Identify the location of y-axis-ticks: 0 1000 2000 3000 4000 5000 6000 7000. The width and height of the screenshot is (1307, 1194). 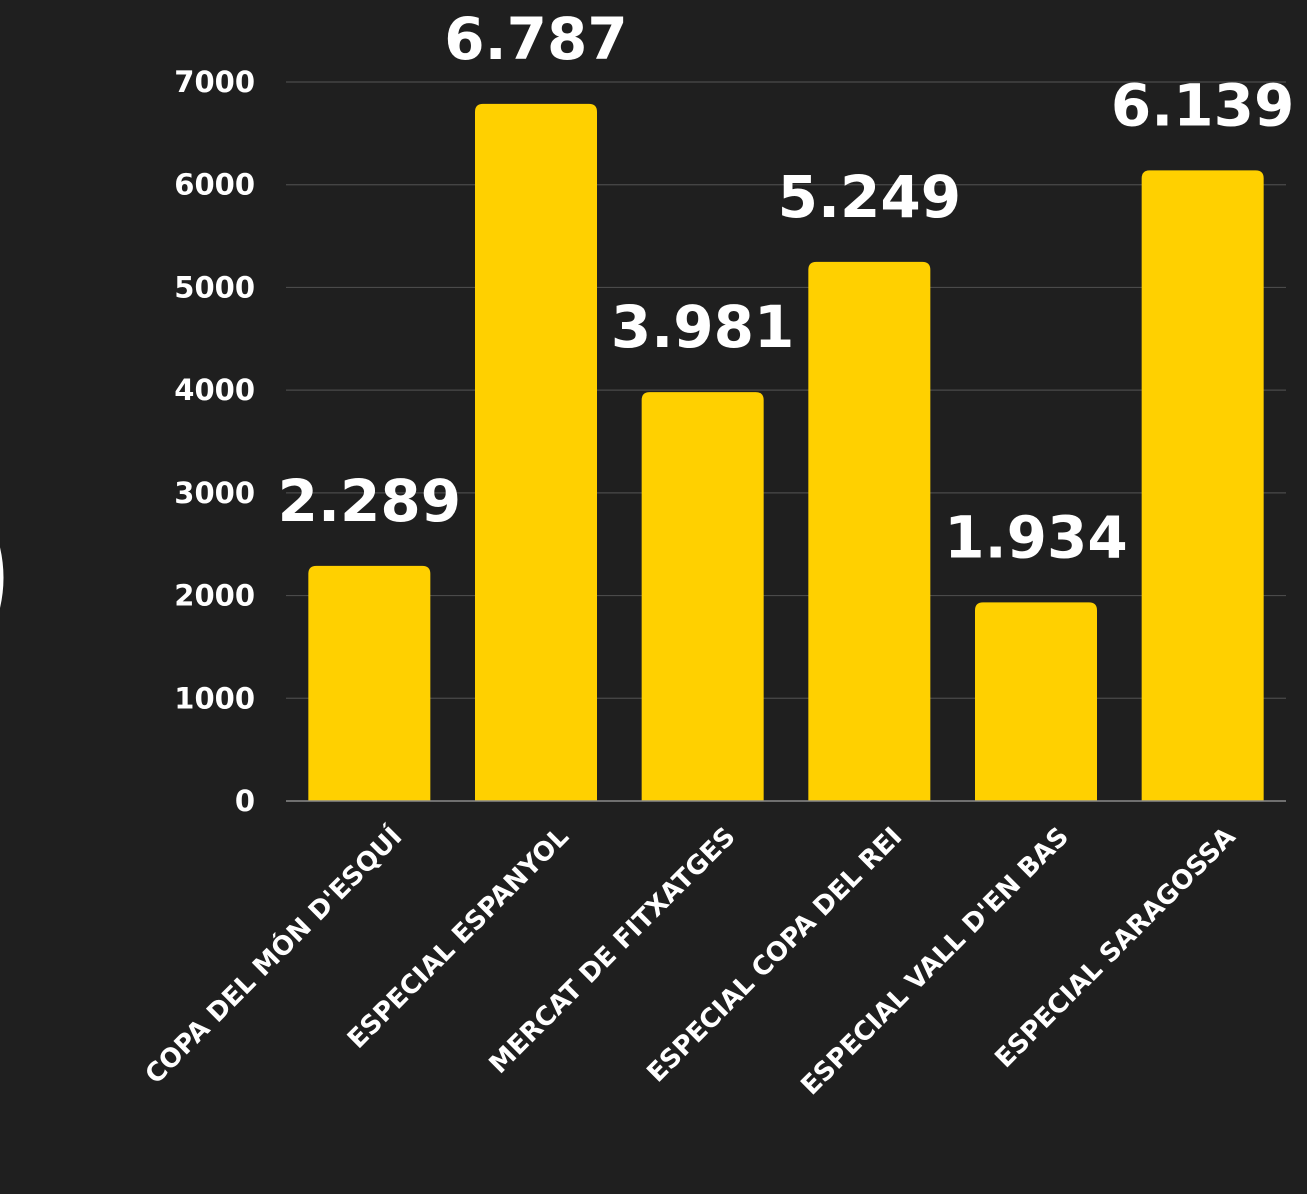
(214, 441).